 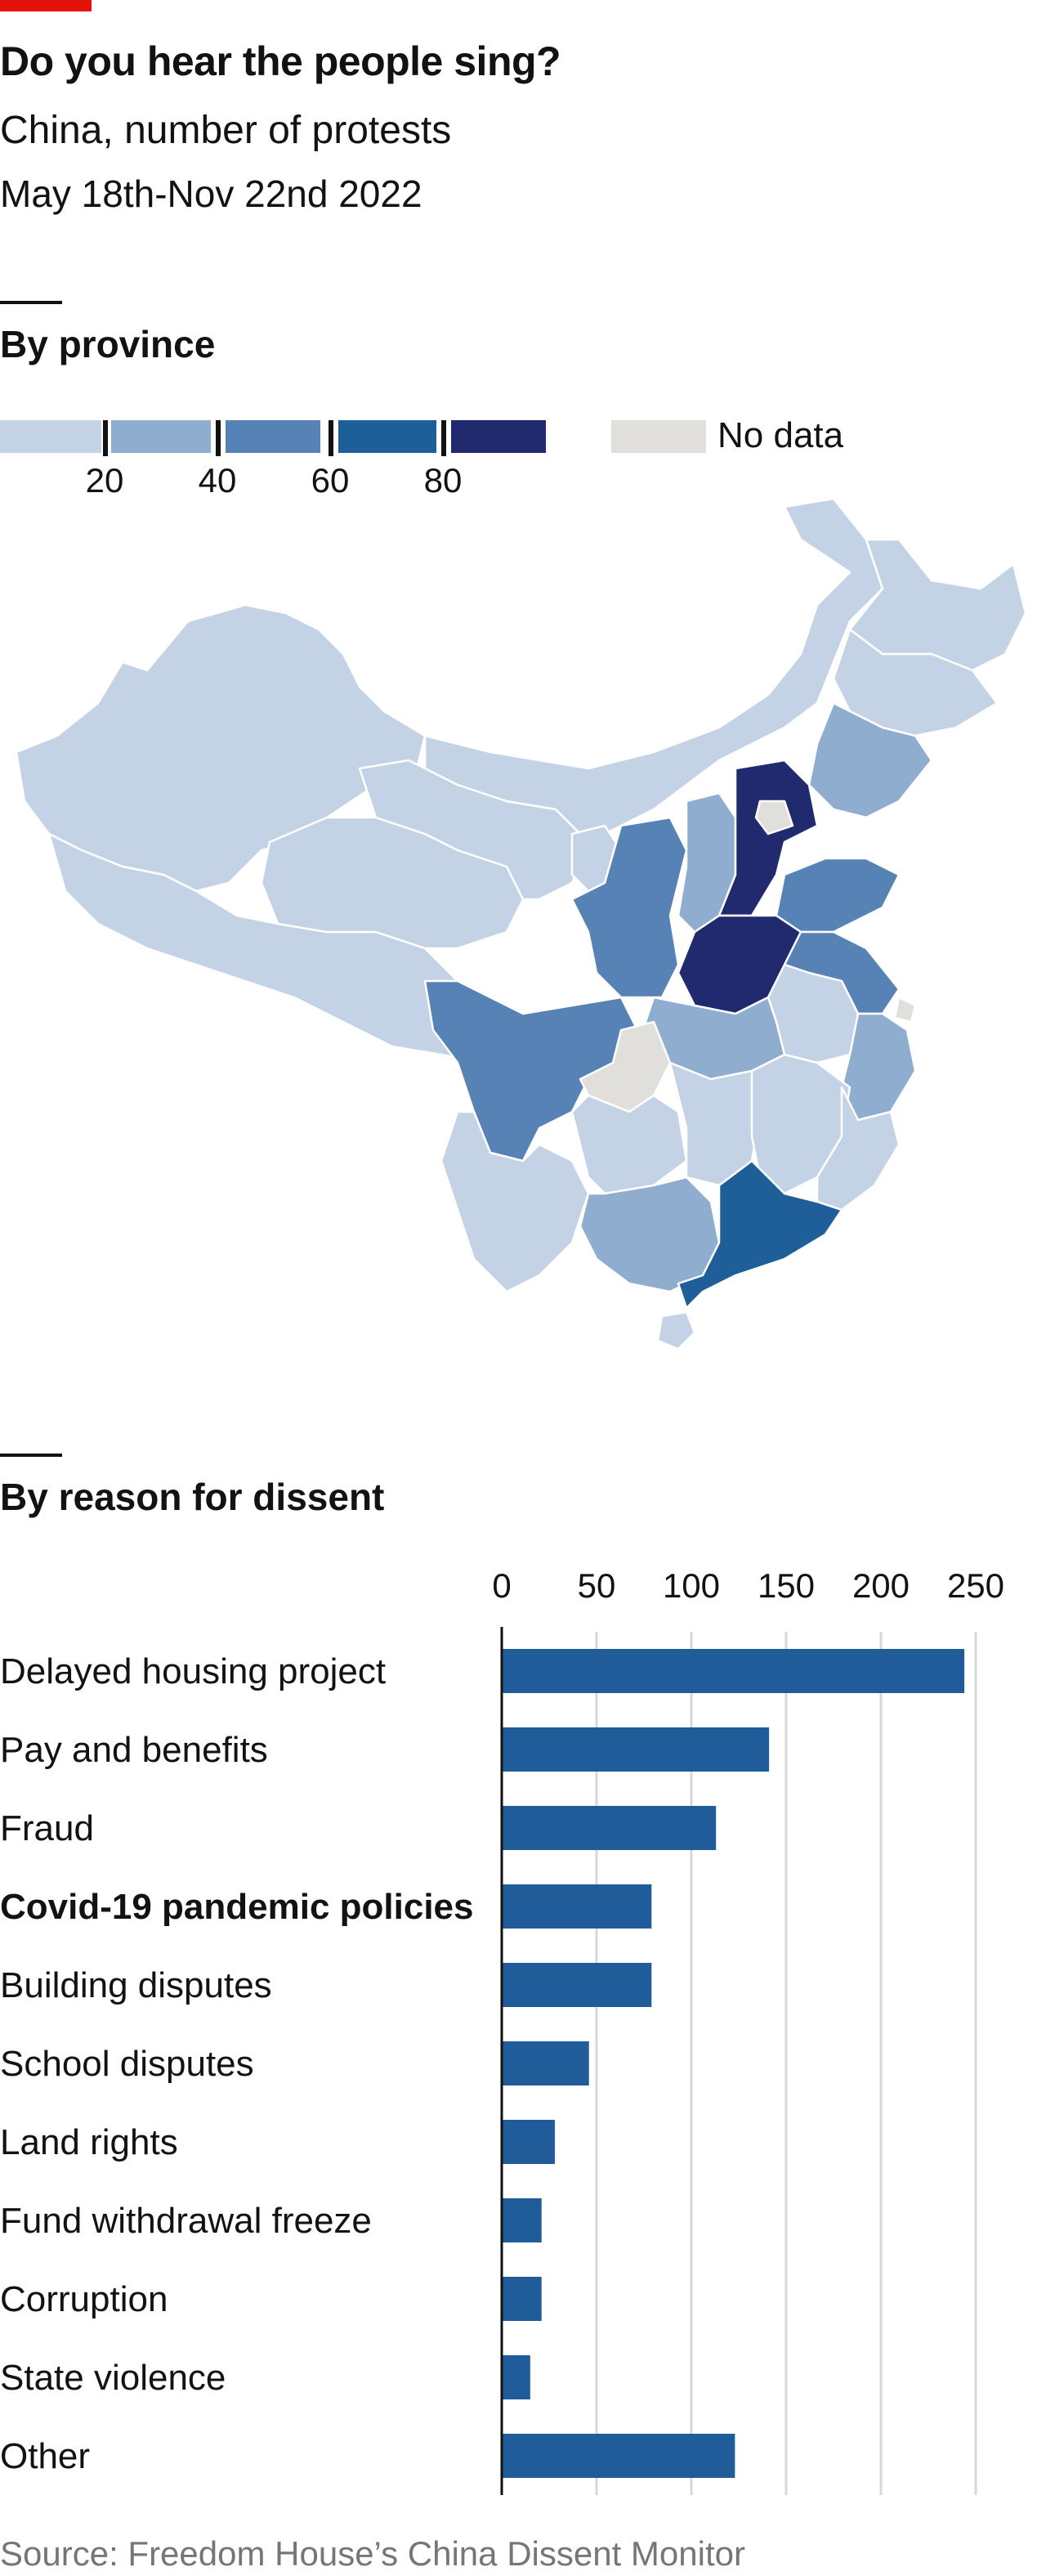 I want to click on chart-subtitle: China, number of protests, so click(x=226, y=131).